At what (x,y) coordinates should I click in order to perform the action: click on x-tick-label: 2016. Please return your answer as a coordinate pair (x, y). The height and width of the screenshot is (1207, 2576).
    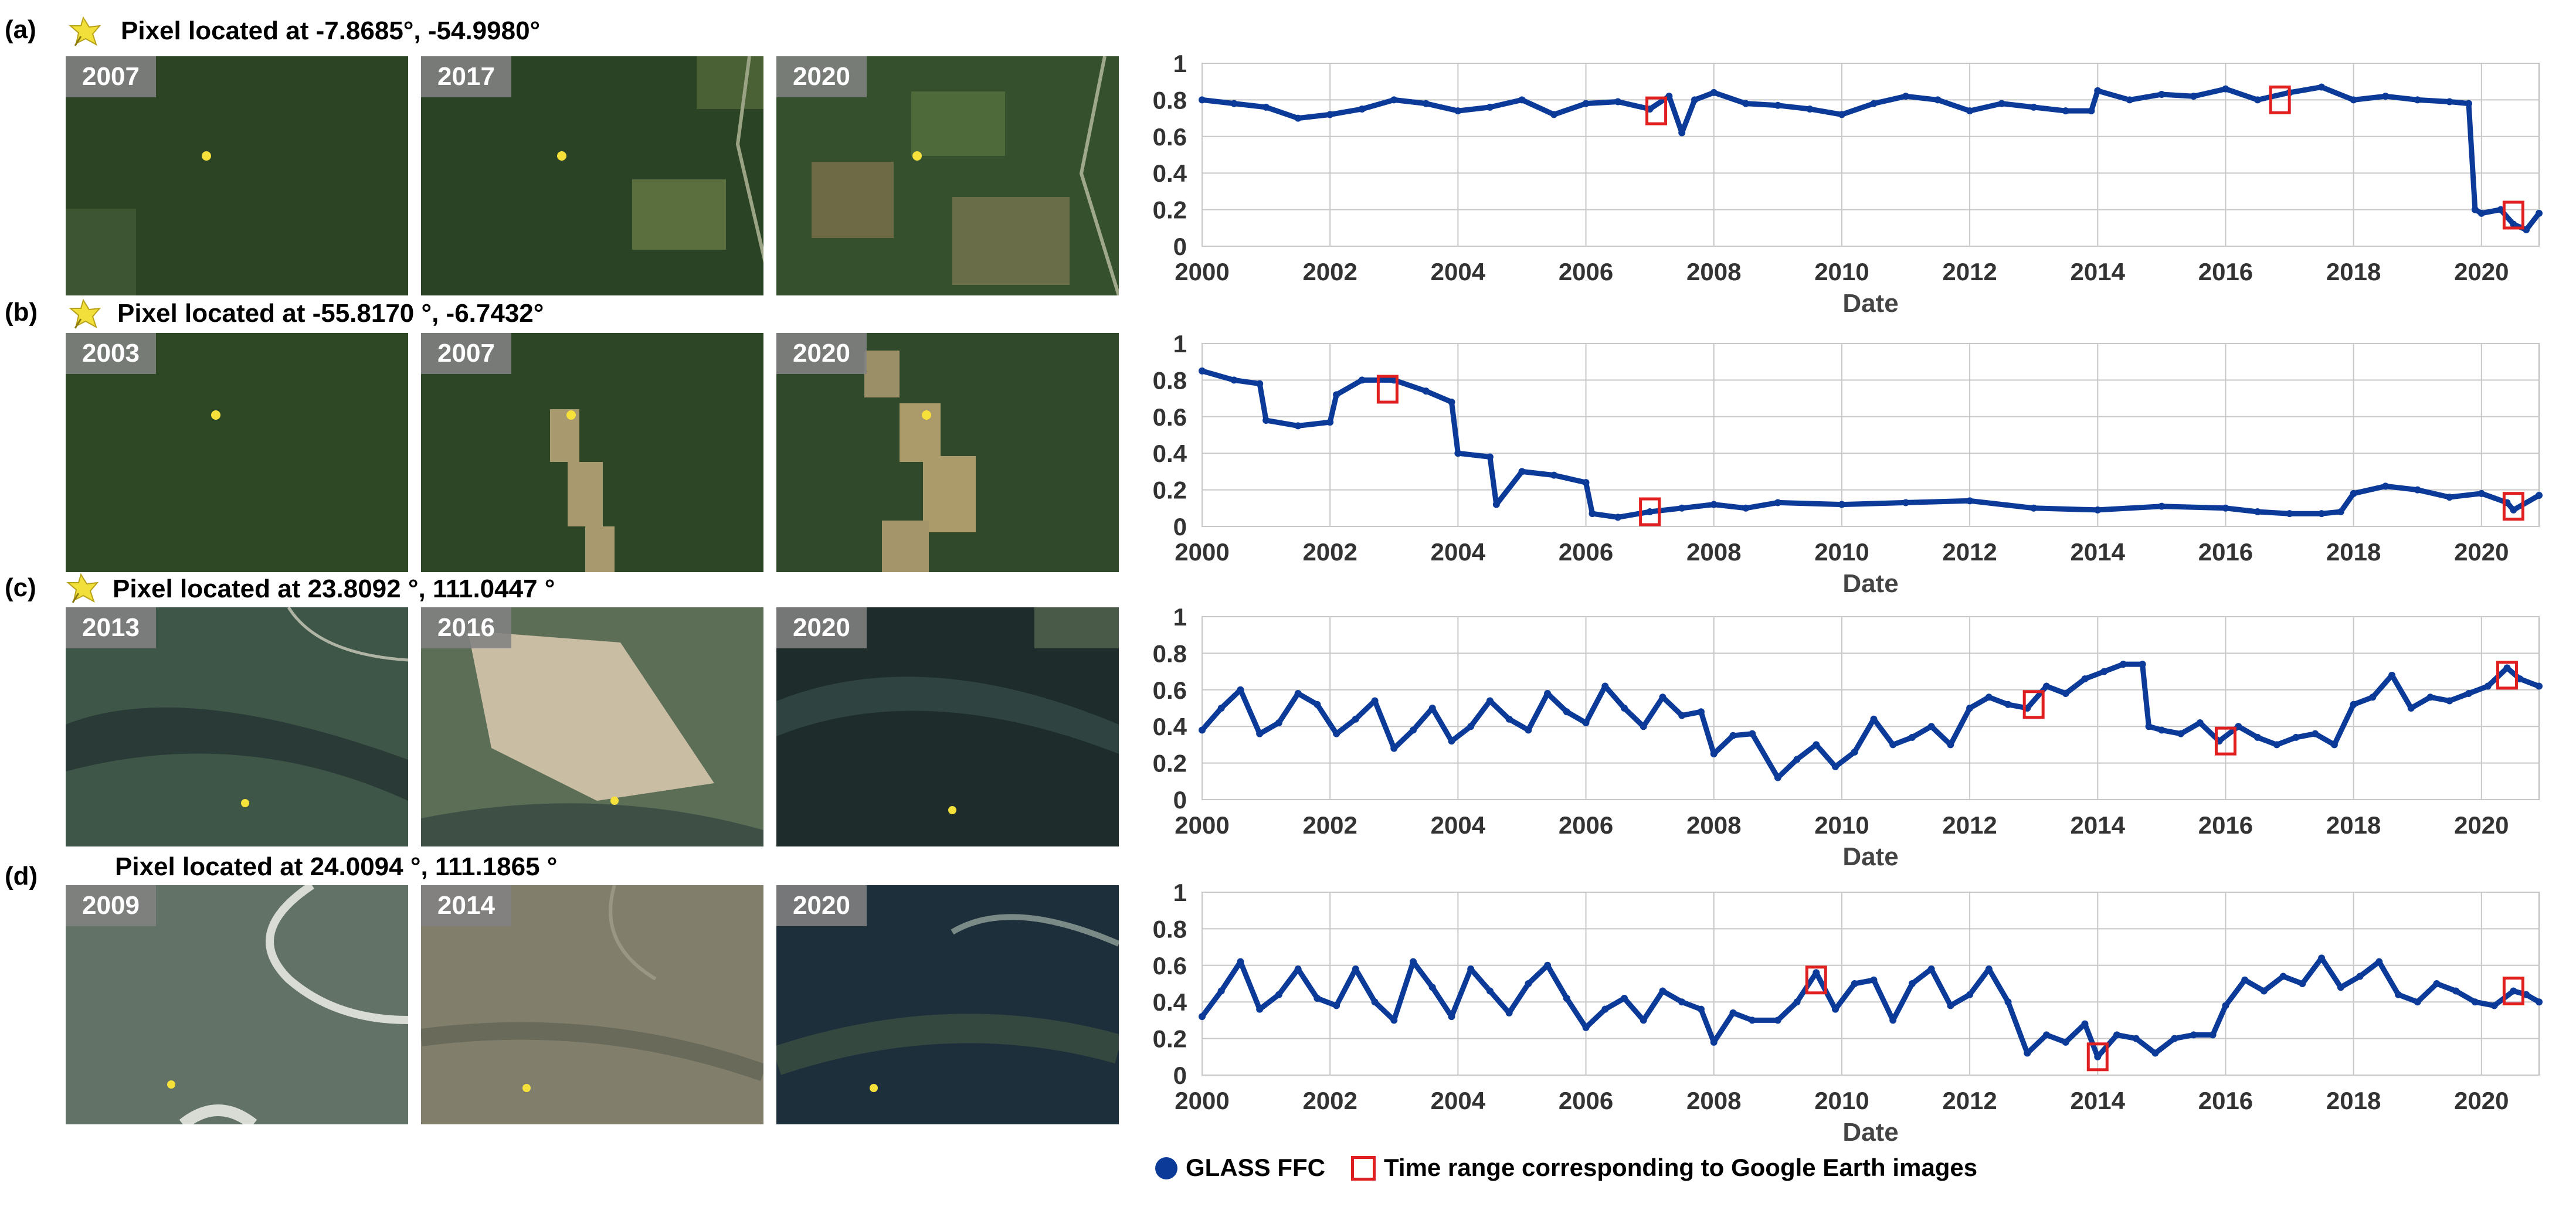
    Looking at the image, I should click on (2225, 825).